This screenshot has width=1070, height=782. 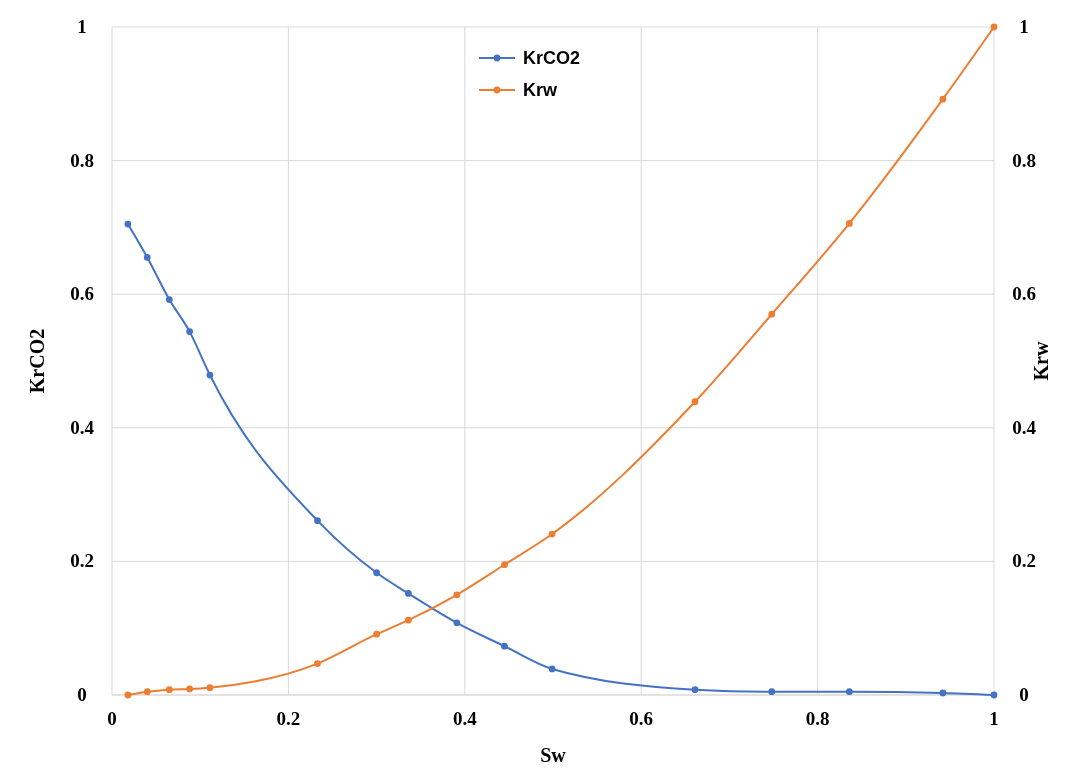 I want to click on legend-label: KrCO2, so click(x=552, y=58).